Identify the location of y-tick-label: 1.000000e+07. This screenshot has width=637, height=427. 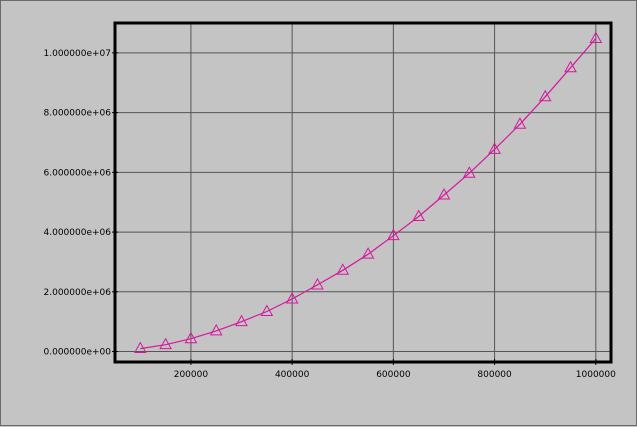
(77, 54).